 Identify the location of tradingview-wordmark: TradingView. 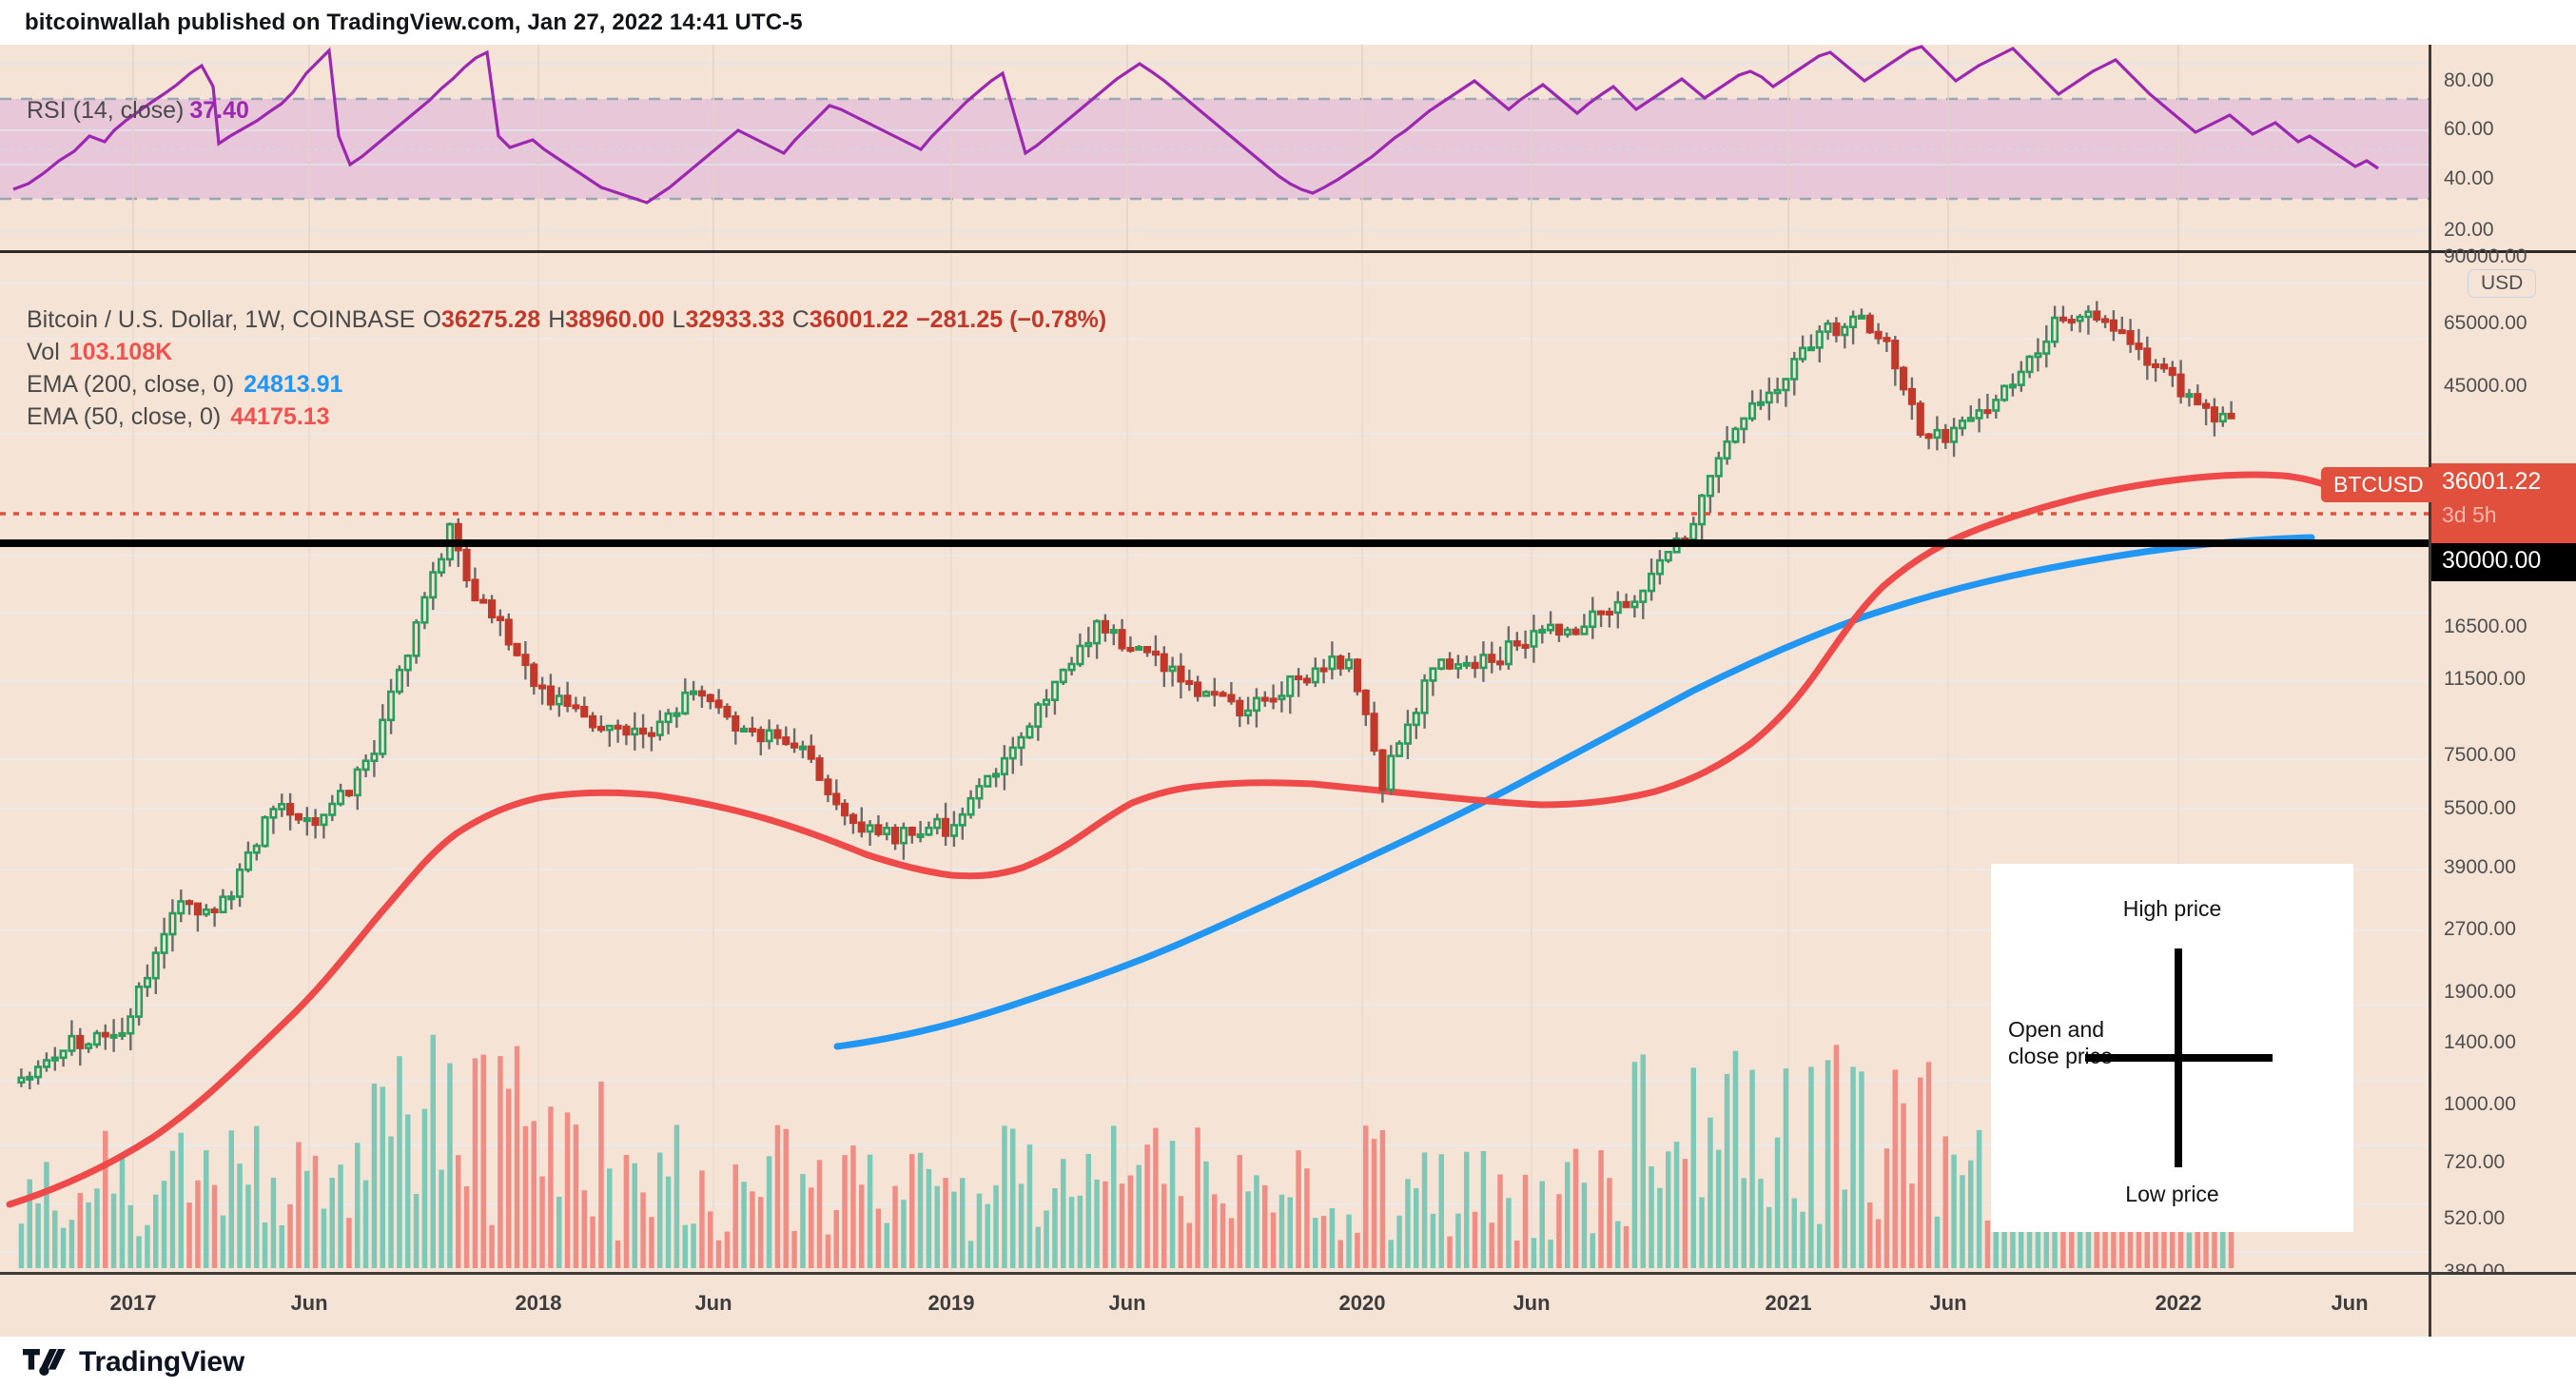
(161, 1362).